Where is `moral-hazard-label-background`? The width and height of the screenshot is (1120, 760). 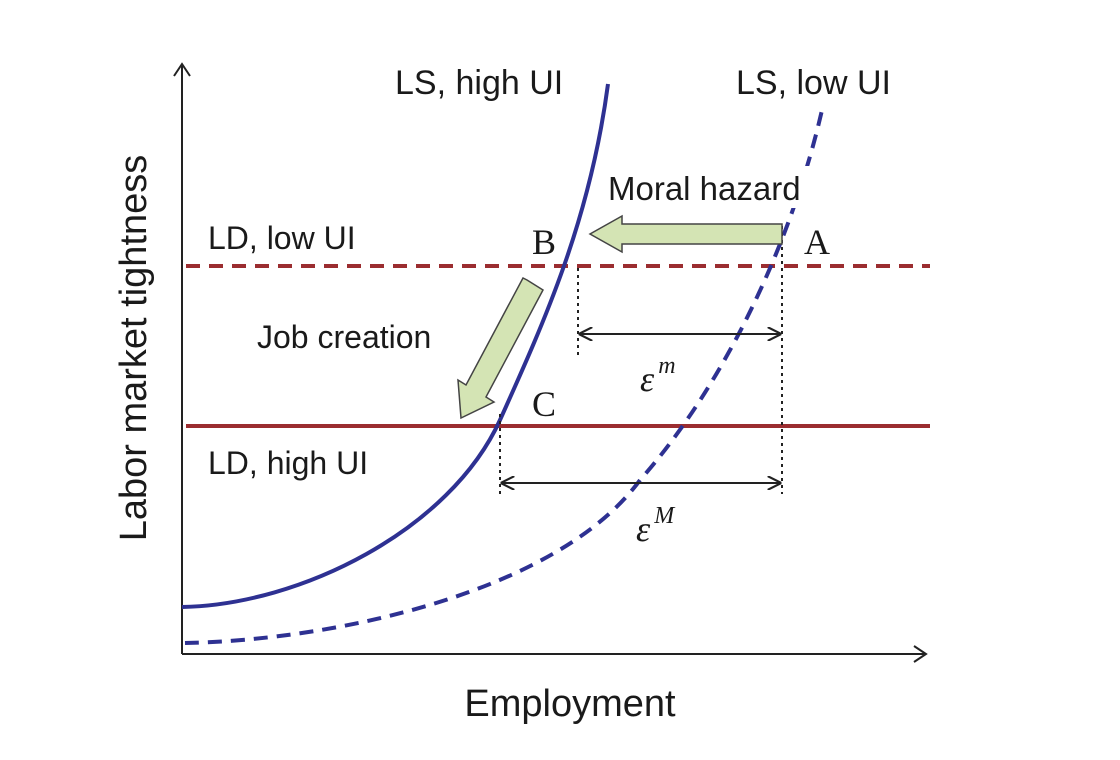 moral-hazard-label-background is located at coordinates (728, 187).